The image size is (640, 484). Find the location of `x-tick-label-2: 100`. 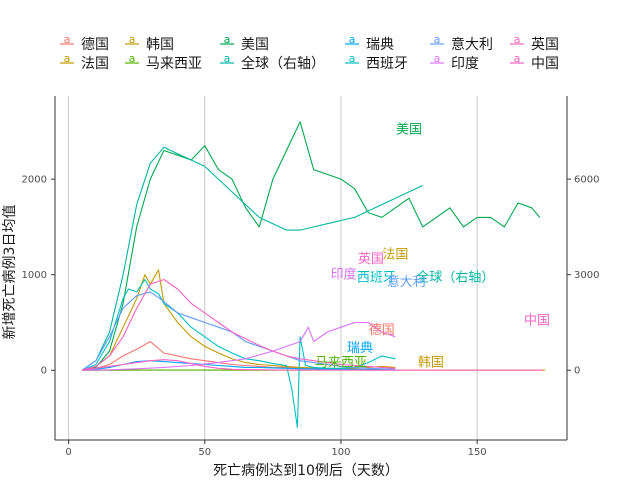

x-tick-label-2: 100 is located at coordinates (340, 452).